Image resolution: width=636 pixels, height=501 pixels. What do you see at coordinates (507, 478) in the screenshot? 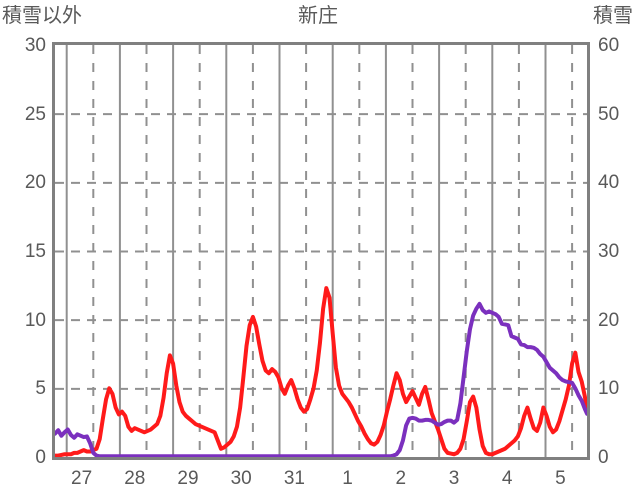
I see `x-tick-label: 4` at bounding box center [507, 478].